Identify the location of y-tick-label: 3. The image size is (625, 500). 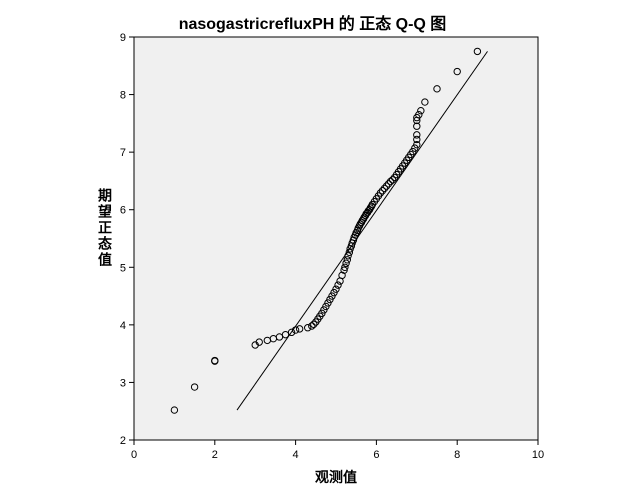
(123, 383).